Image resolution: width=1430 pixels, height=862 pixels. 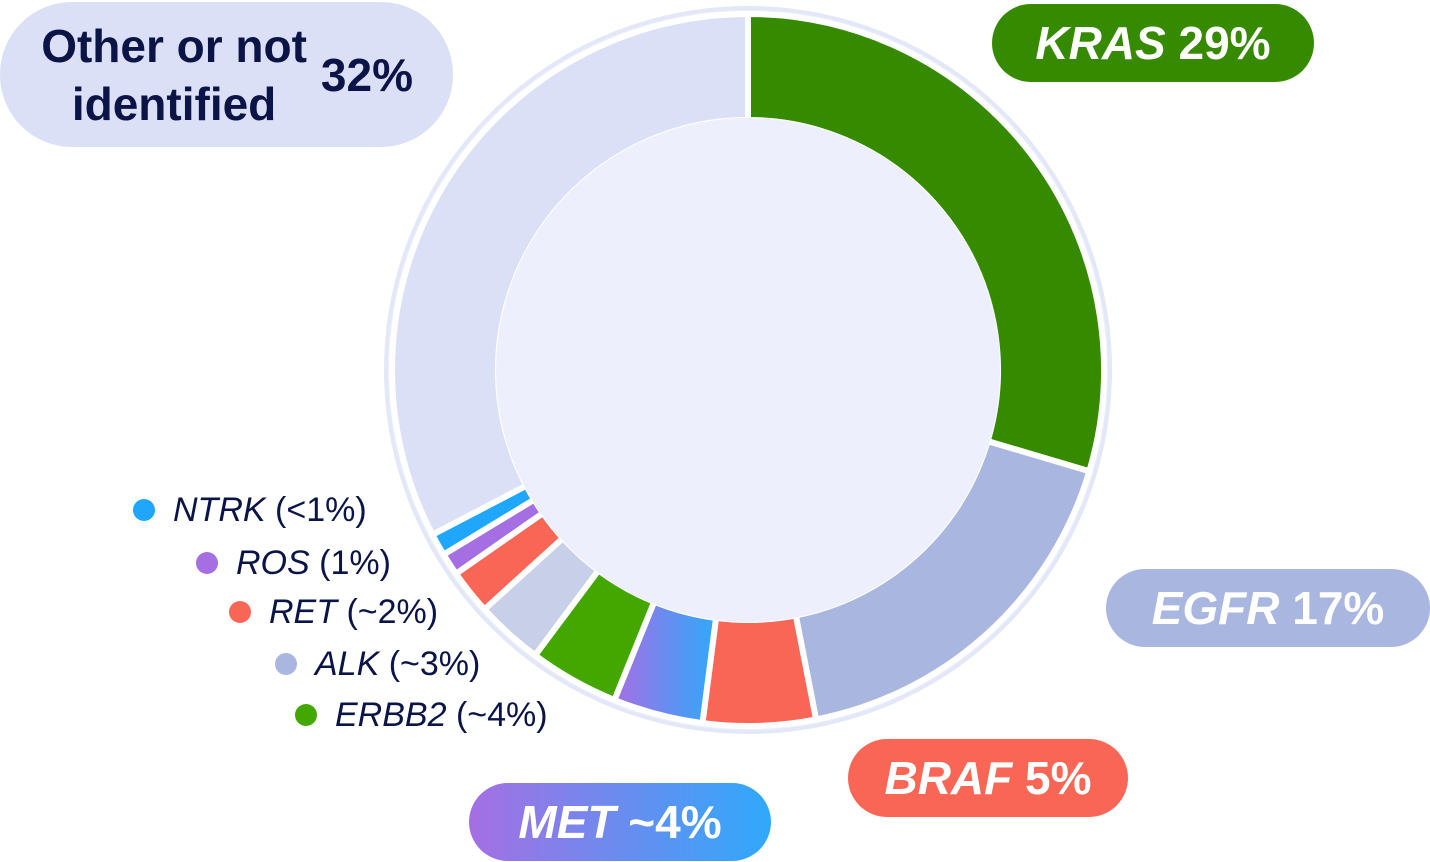 I want to click on callout-met-value: ~4%, so click(x=675, y=822).